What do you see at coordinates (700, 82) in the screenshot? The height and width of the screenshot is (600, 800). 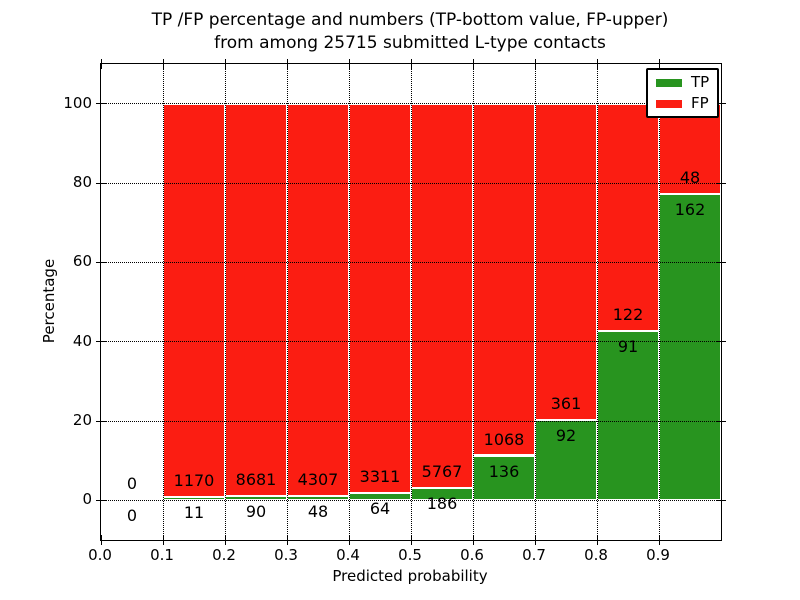 I see `legend-label-tp: TP` at bounding box center [700, 82].